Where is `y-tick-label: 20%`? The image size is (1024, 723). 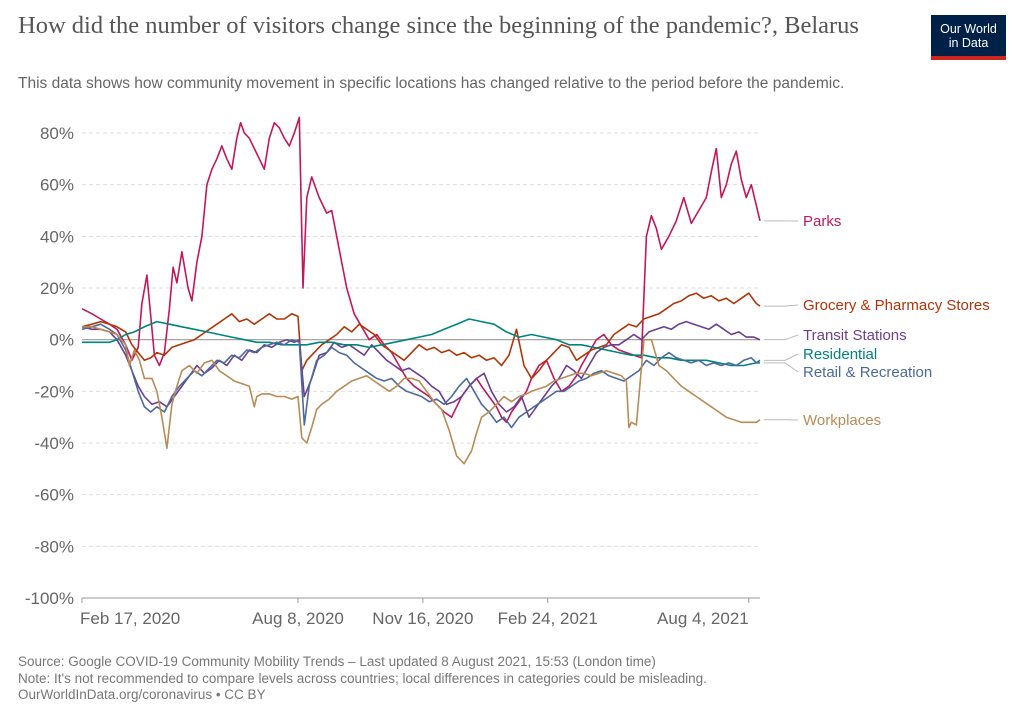 y-tick-label: 20% is located at coordinates (57, 288).